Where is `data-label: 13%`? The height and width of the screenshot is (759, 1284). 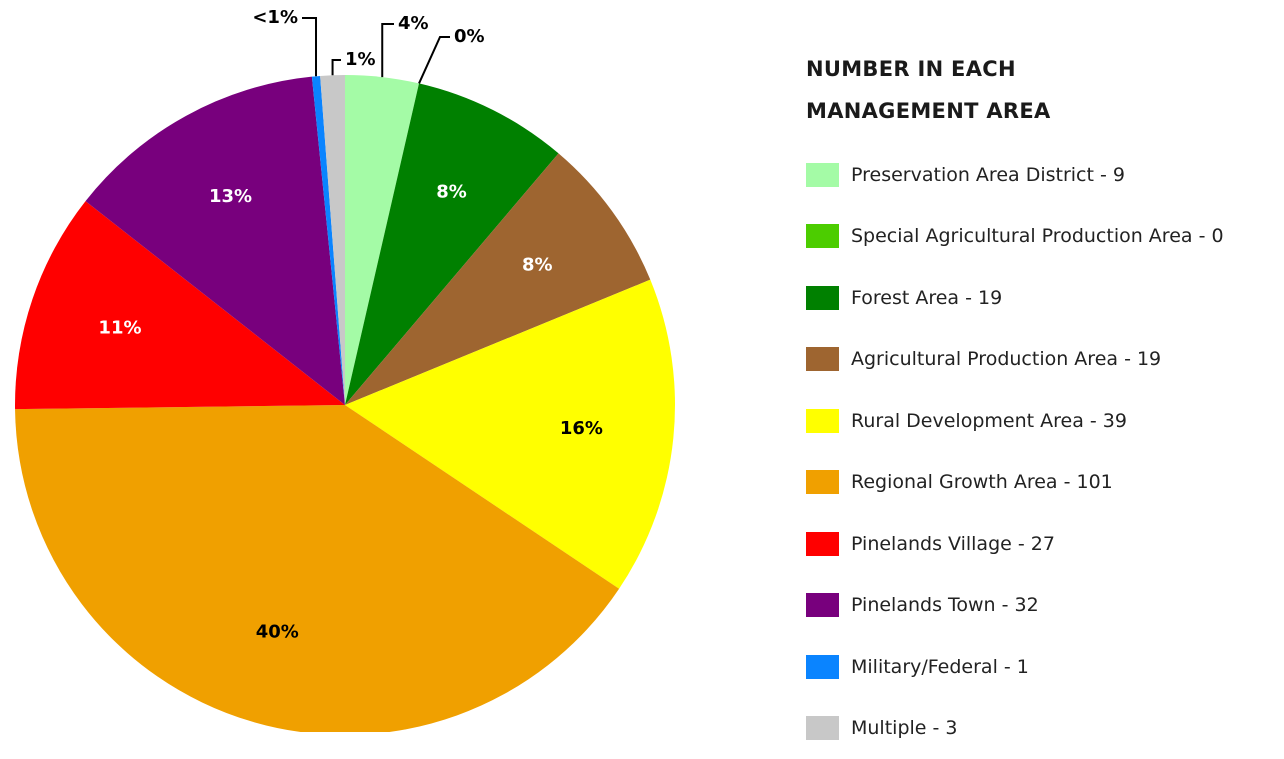
data-label: 13% is located at coordinates (230, 196).